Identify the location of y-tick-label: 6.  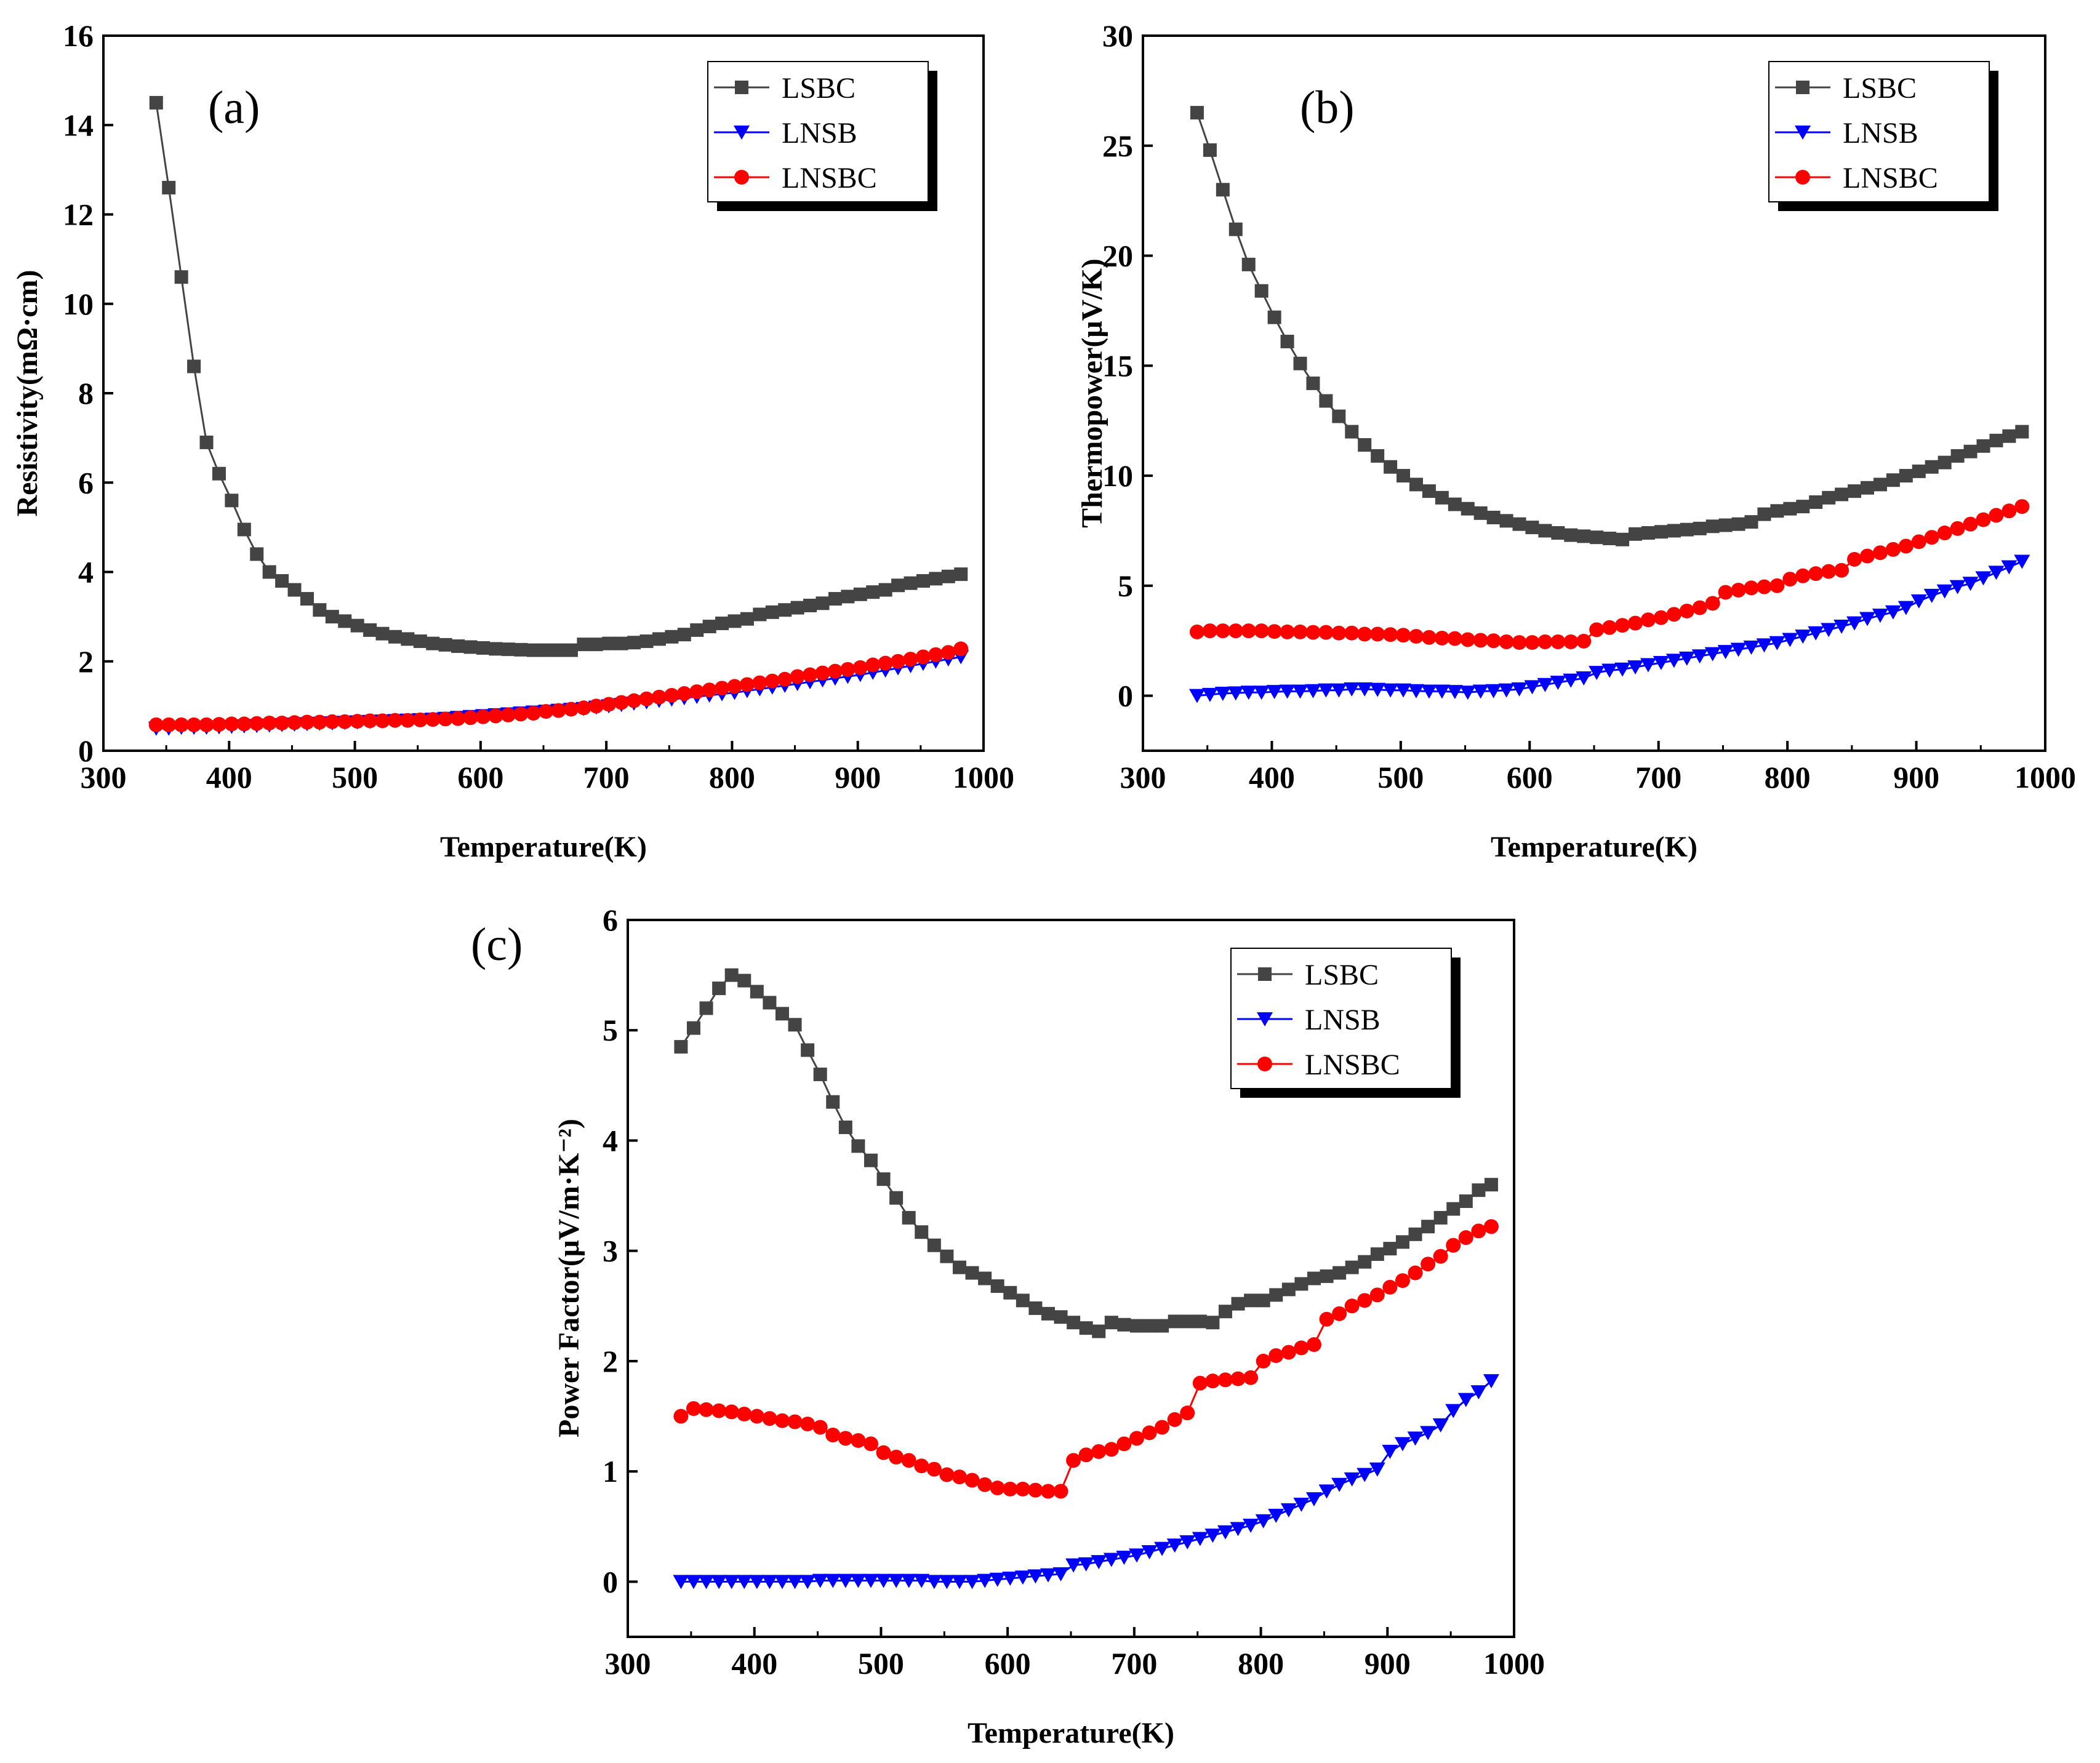
(86, 482).